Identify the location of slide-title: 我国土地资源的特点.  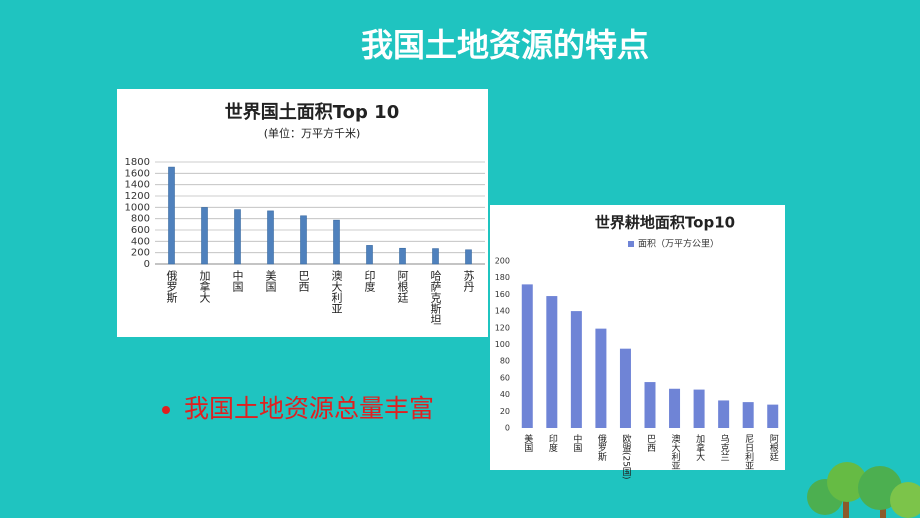
(505, 45).